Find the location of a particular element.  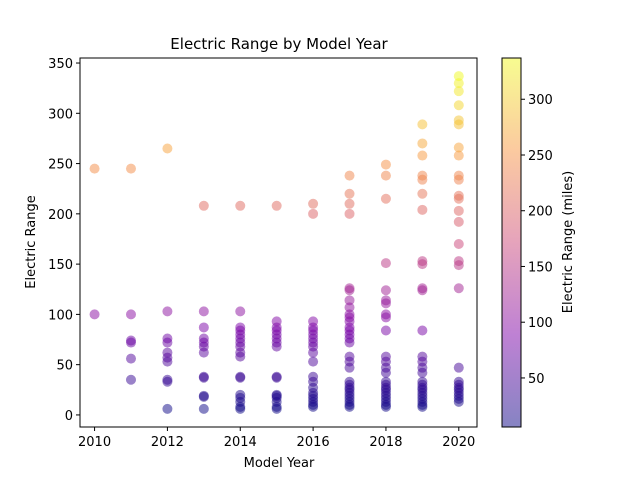

colorbar-label: Electric Range (miles) is located at coordinates (568, 242).